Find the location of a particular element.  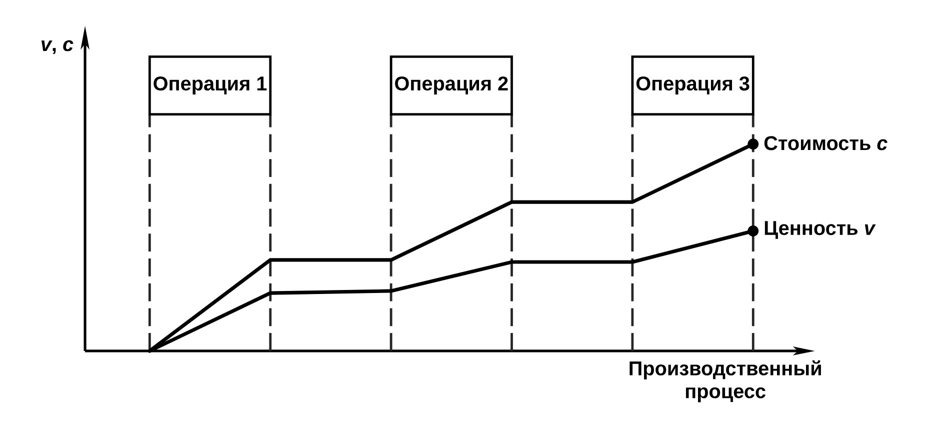

text: Операция 2 is located at coordinates (451, 85).